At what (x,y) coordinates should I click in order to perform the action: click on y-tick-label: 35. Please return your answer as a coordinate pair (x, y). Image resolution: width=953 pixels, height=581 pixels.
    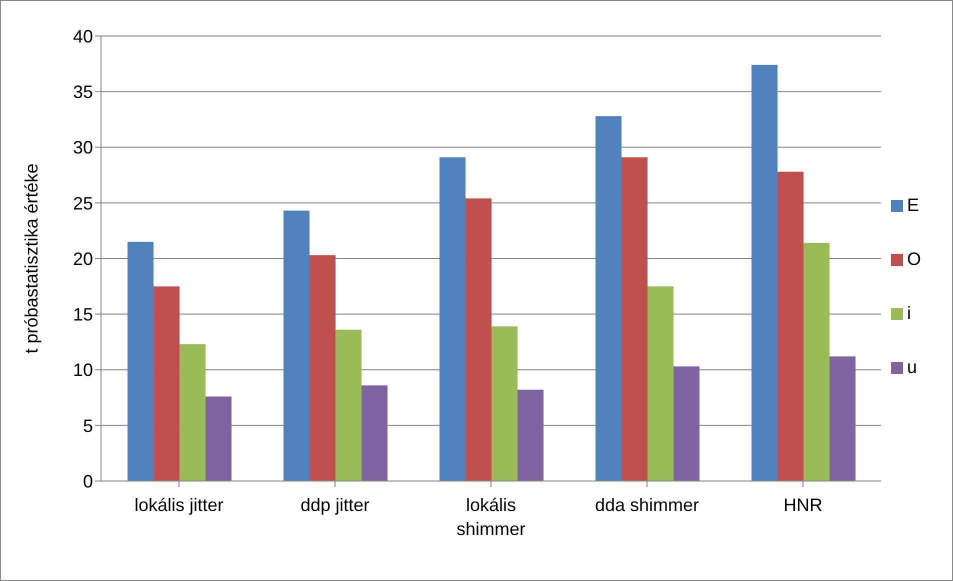
    Looking at the image, I should click on (82, 92).